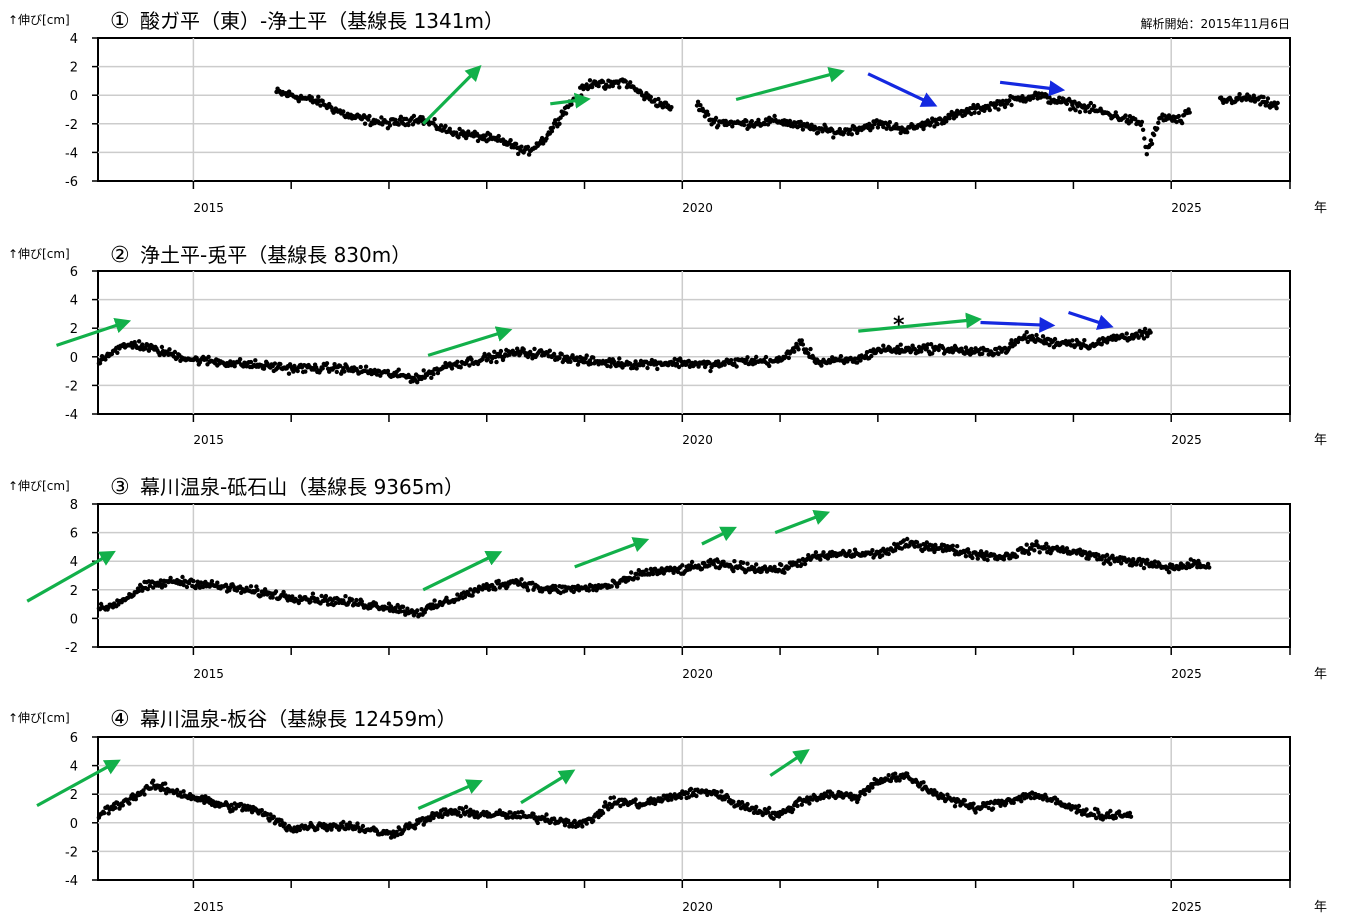 The height and width of the screenshot is (916, 1347). What do you see at coordinates (694, 808) in the screenshot?
I see `panel-4-grid` at bounding box center [694, 808].